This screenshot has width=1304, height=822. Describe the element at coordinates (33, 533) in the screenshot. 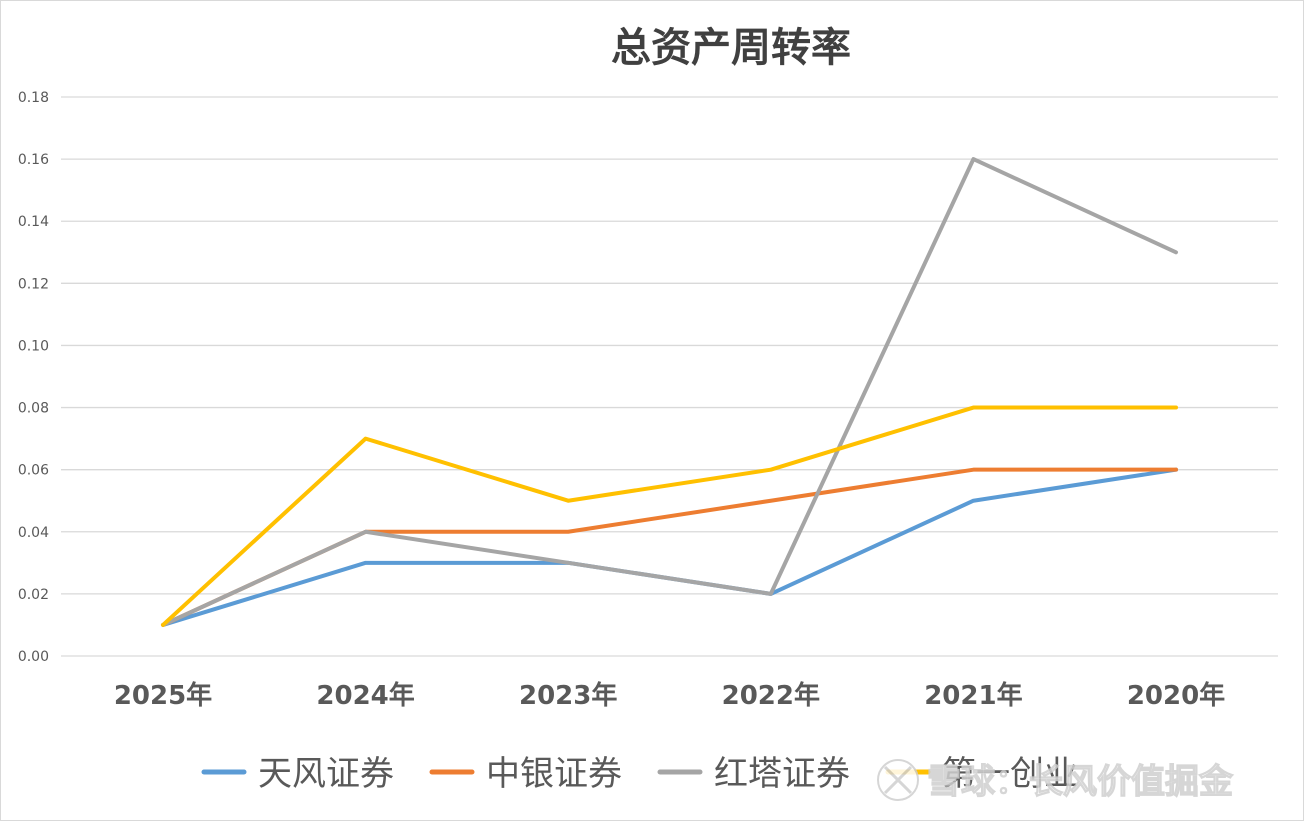

I see `y-tick-label: 0.04` at that location.